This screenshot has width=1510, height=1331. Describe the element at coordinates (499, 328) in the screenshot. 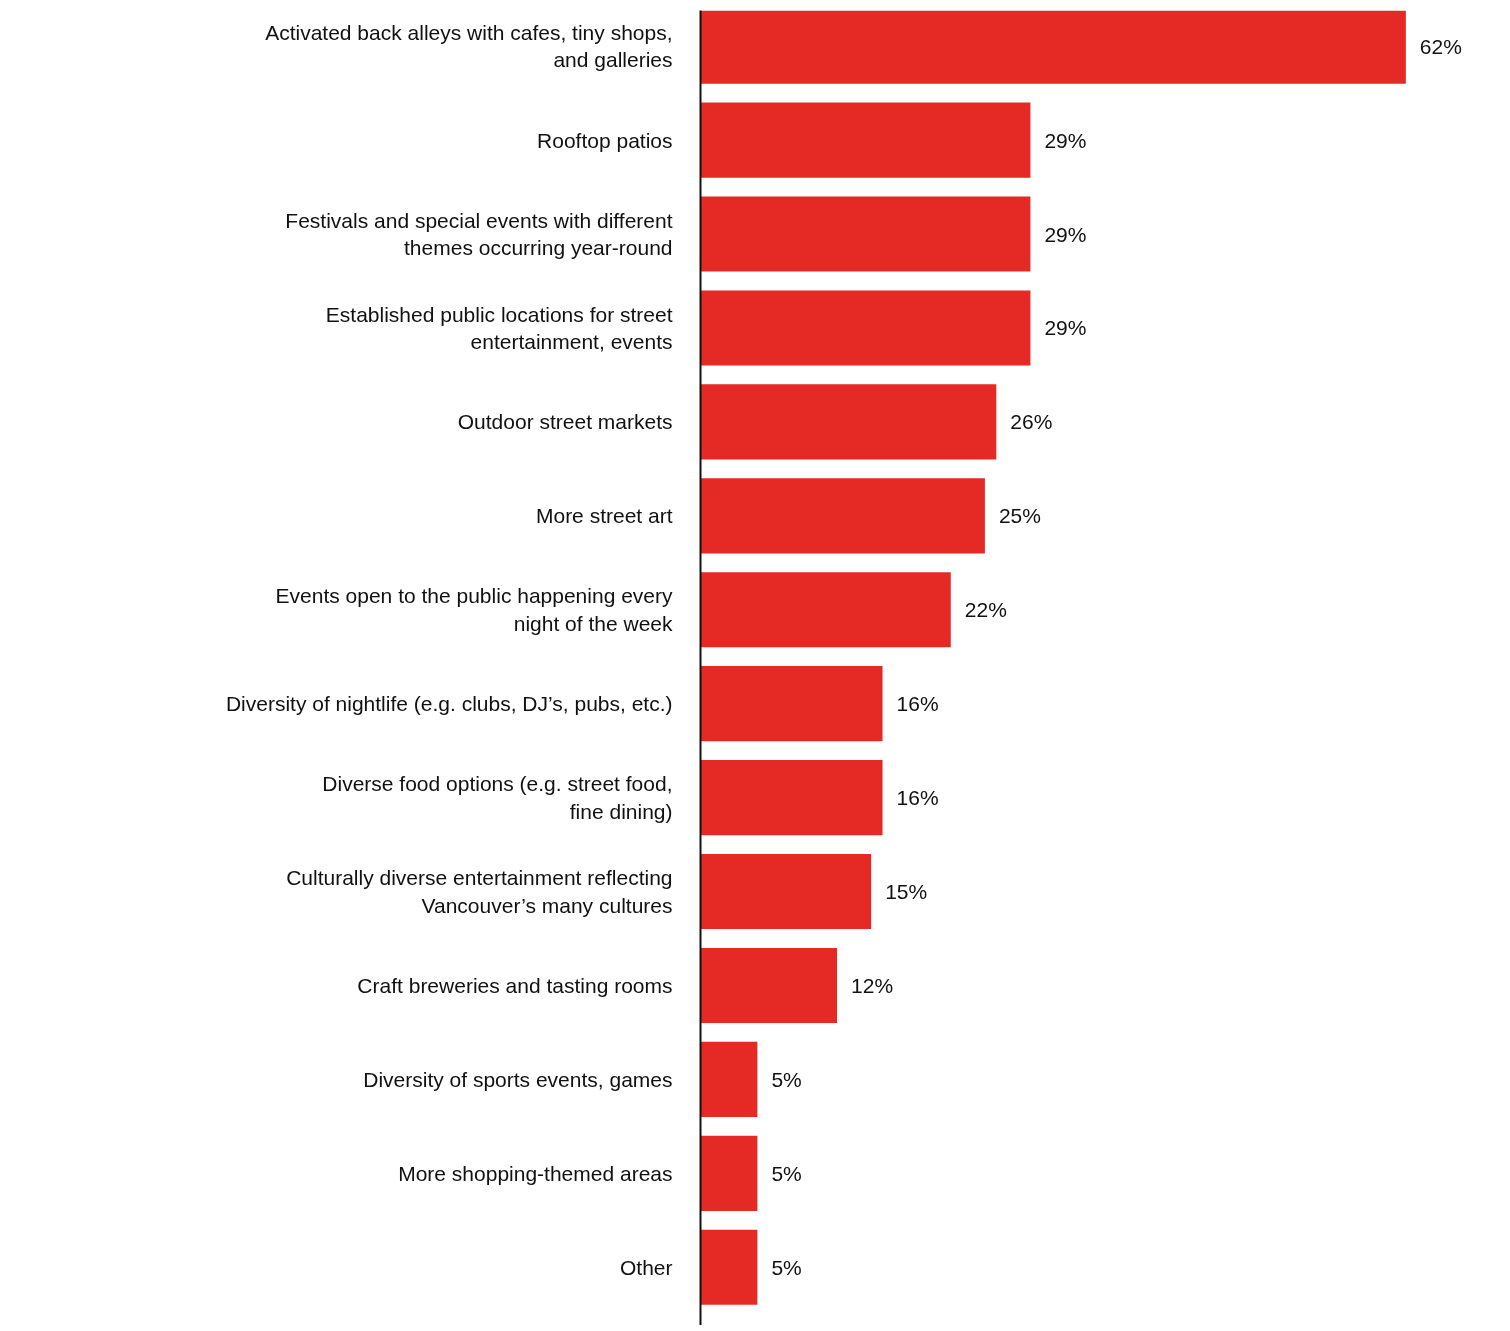

I see `y-tick-label: Established public locations for street entertainment, events` at that location.